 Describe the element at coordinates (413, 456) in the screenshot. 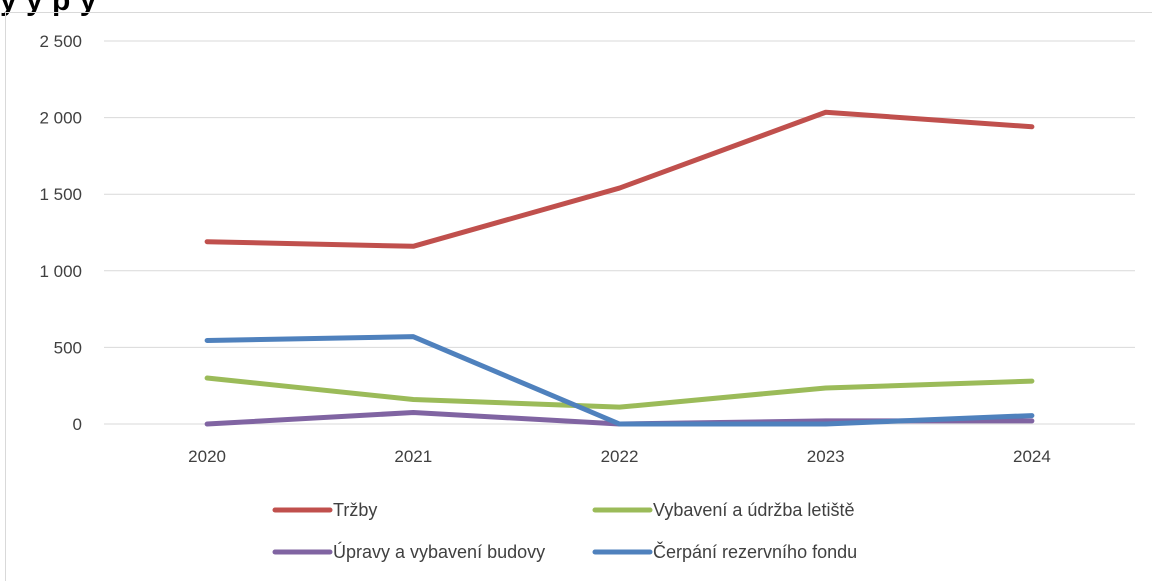

I see `x-tick-label: 2021` at that location.